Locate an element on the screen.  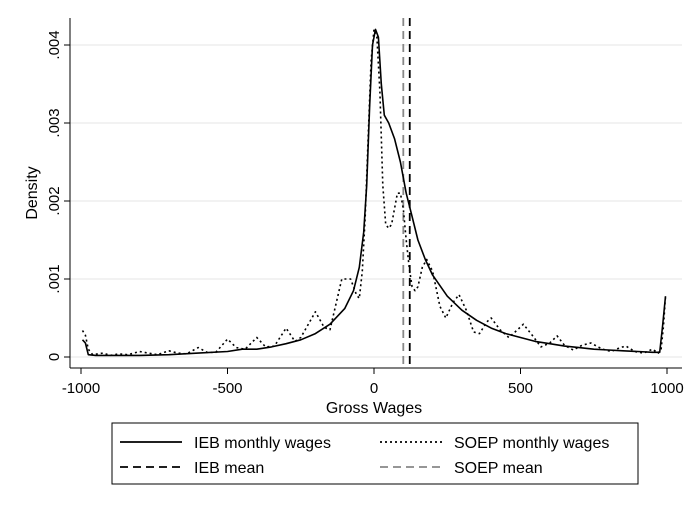
x-tick-label: 500 is located at coordinates (520, 388).